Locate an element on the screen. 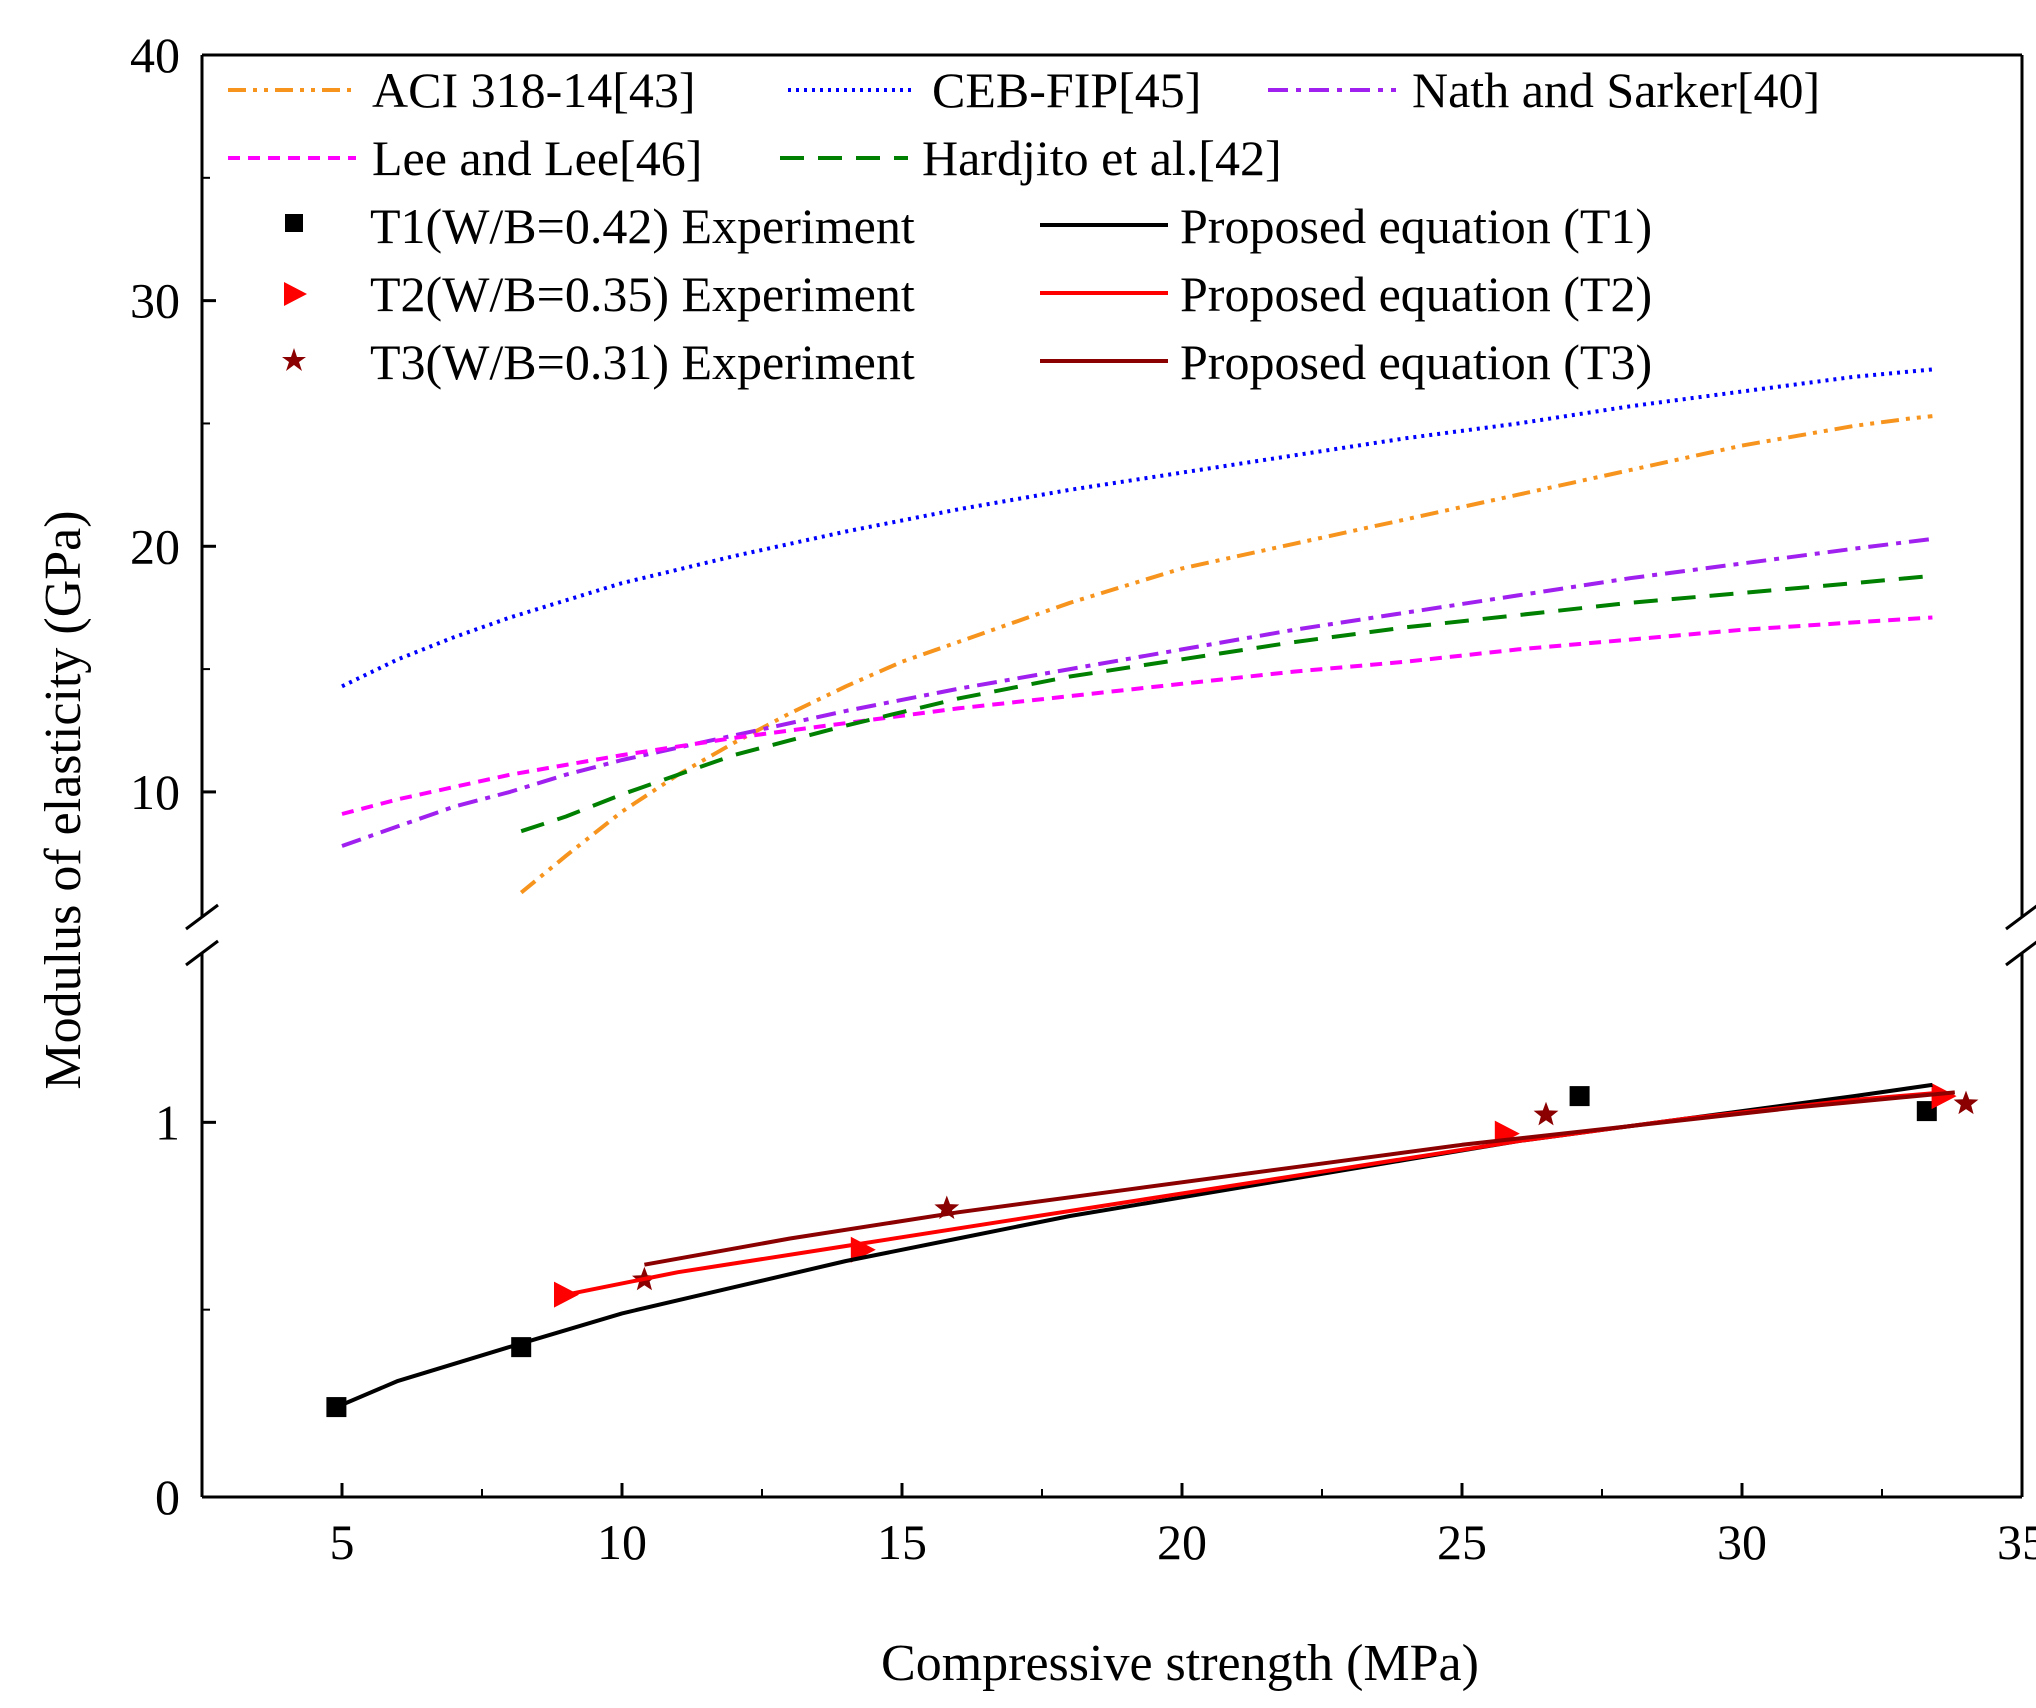 Image resolution: width=2036 pixels, height=1708 pixels. y-axis-title: Modulus of elasticity (GPa) is located at coordinates (63, 799).